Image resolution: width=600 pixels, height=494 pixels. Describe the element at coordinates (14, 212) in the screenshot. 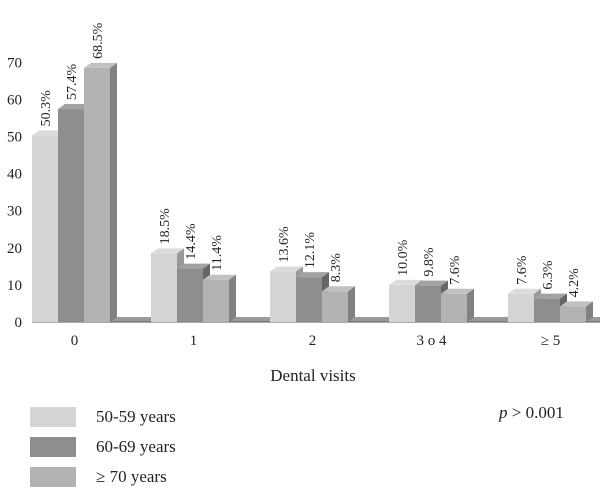

I see `y-tick-label: 30` at that location.